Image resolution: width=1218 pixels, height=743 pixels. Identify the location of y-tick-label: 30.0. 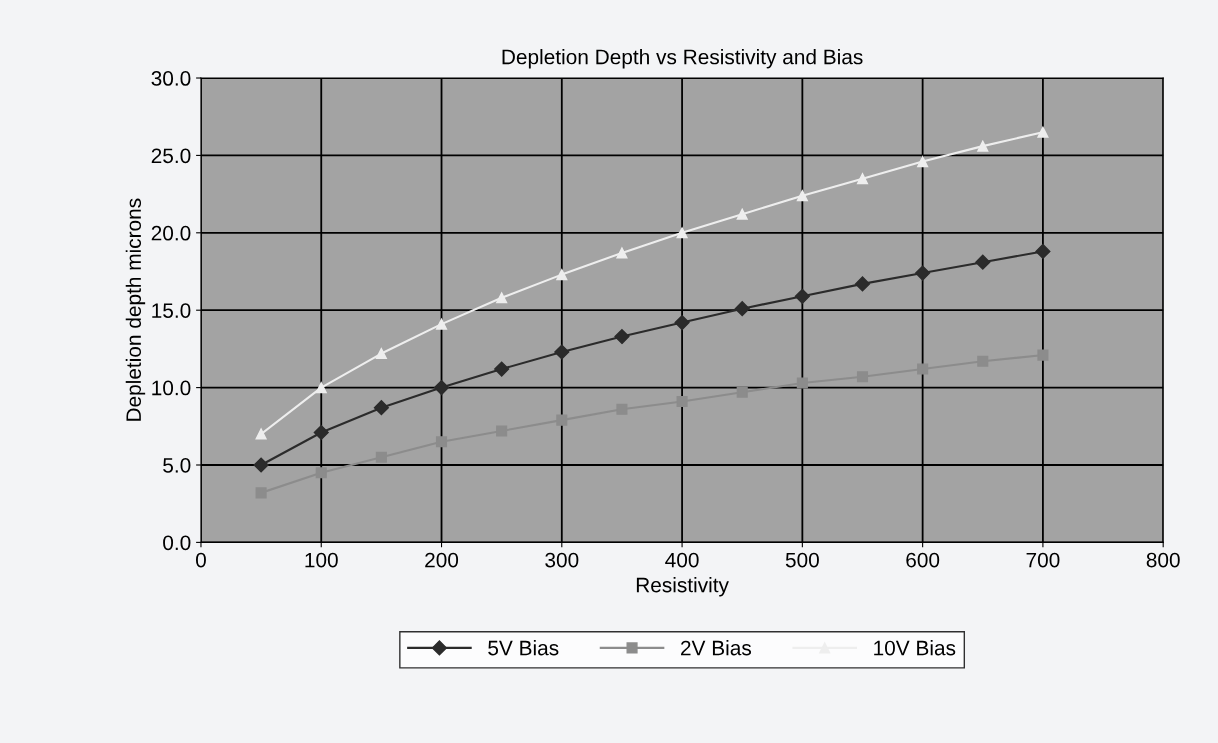
(171, 78).